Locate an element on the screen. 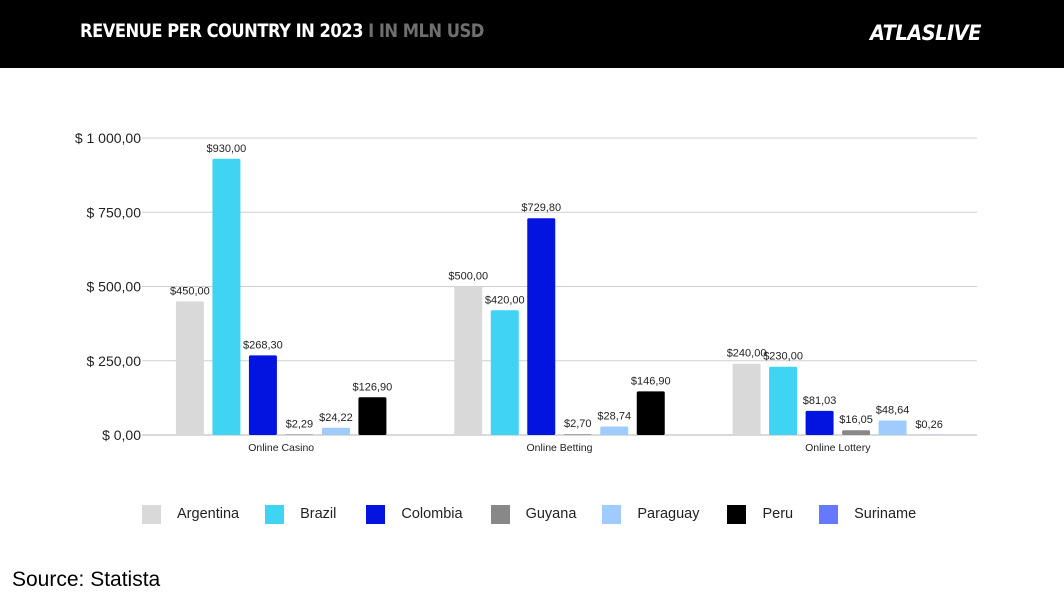  legend-item-colombia: Colombia is located at coordinates (414, 514).